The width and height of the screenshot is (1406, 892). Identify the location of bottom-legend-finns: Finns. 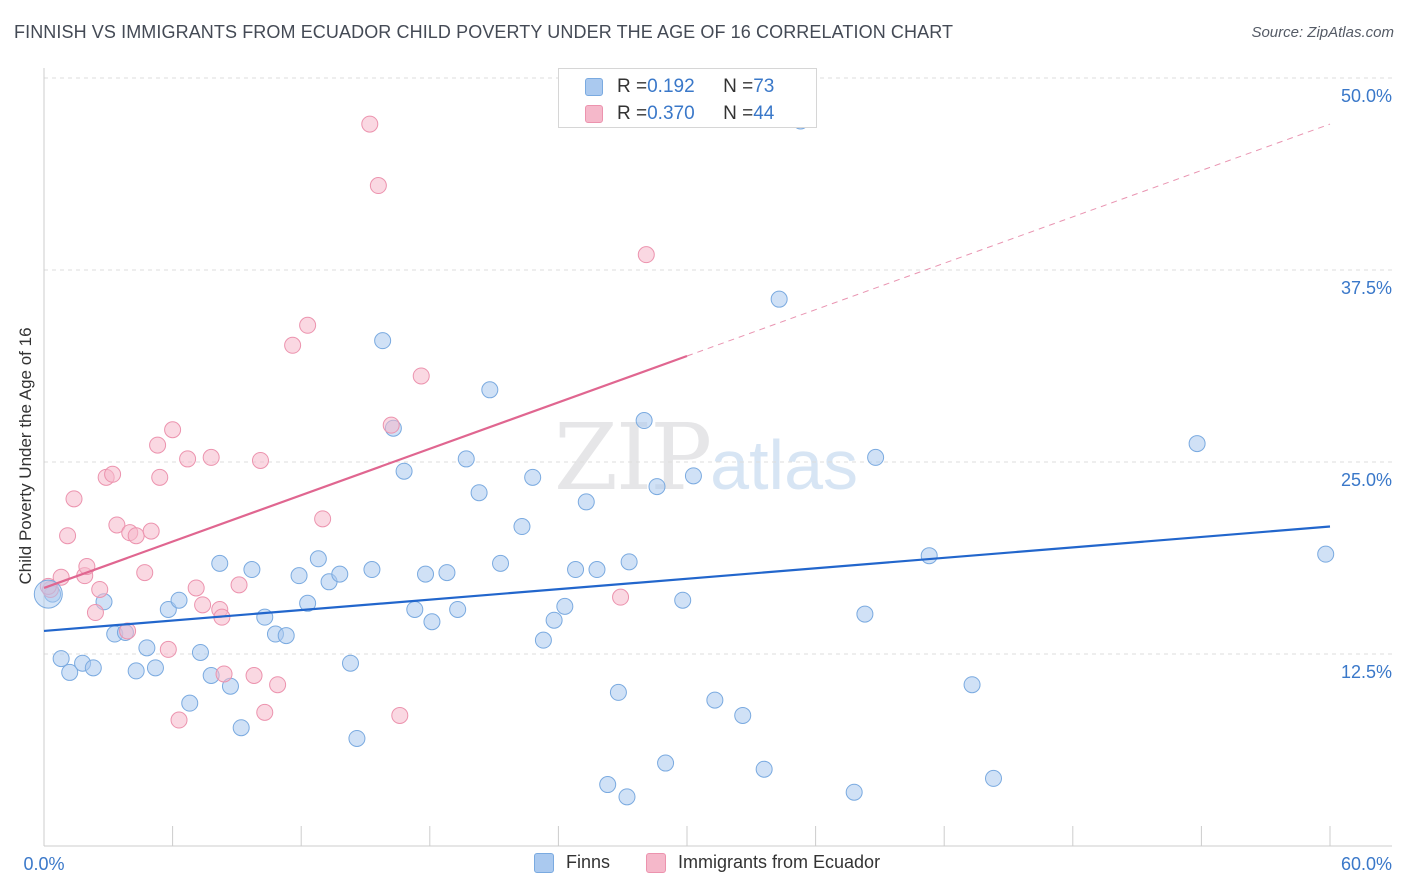
(572, 862).